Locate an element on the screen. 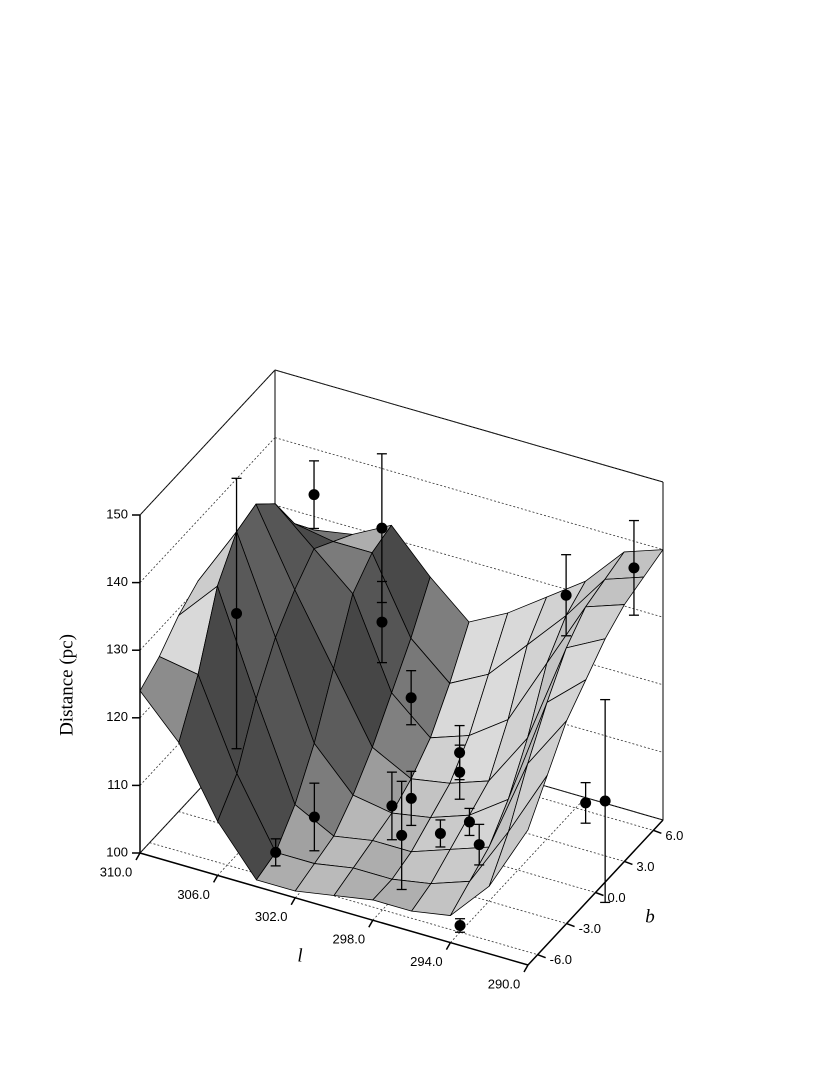 The image size is (830, 1075). z-tick-label: 110 is located at coordinates (117, 784).